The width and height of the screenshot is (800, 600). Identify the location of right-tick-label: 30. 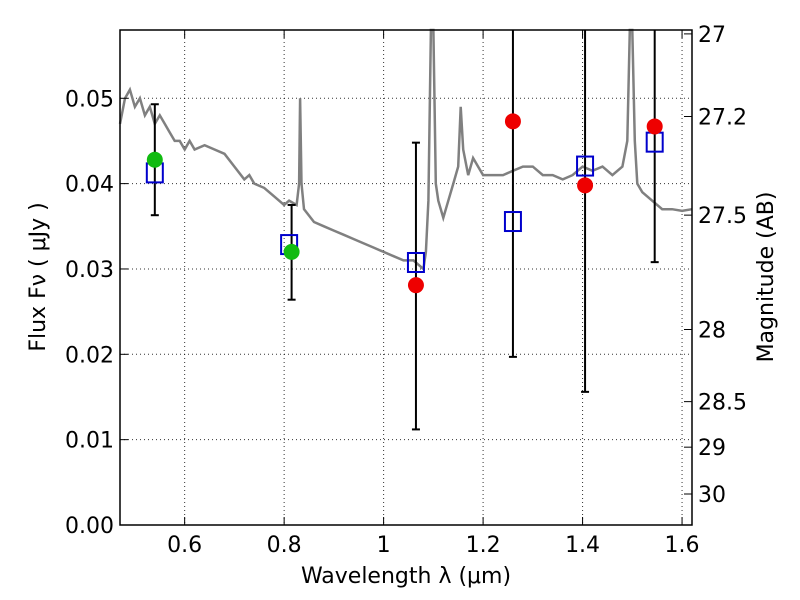
(712, 495).